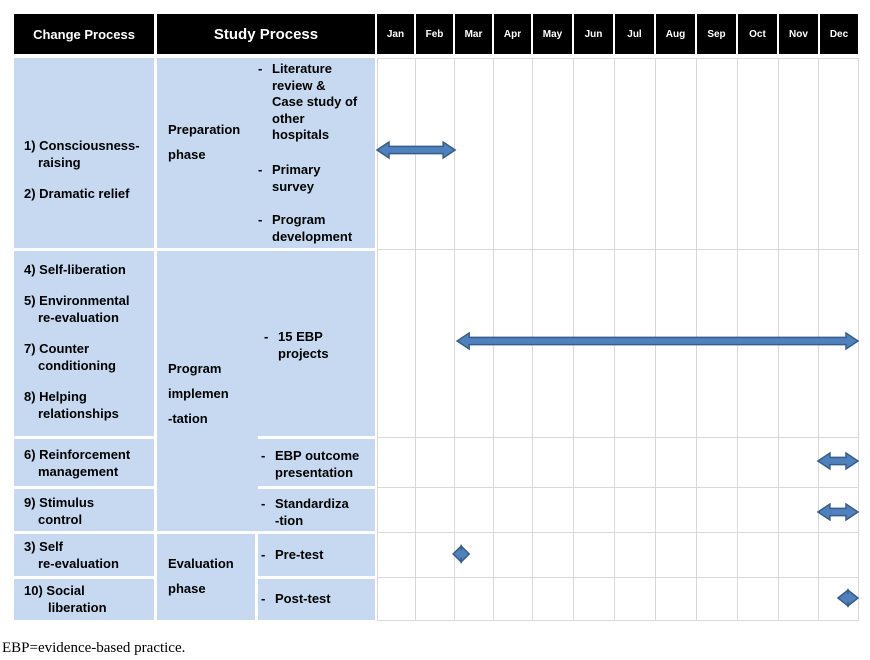  Describe the element at coordinates (260, 169) in the screenshot. I see `activity-survey-marker: -` at that location.